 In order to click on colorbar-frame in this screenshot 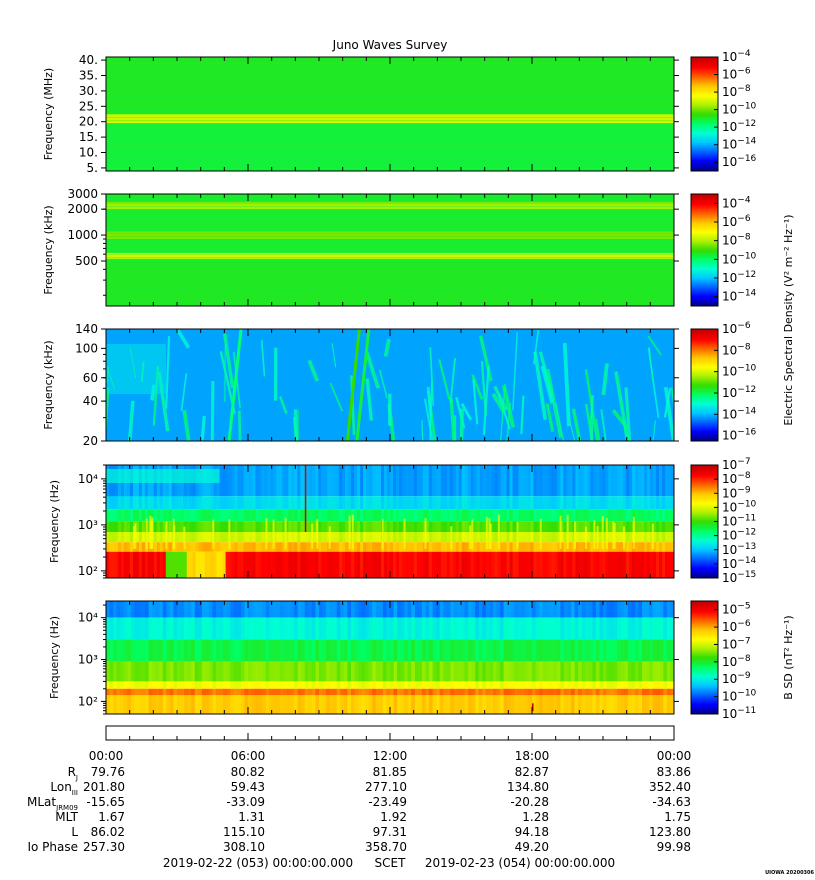, I will do `click(704, 114)`.